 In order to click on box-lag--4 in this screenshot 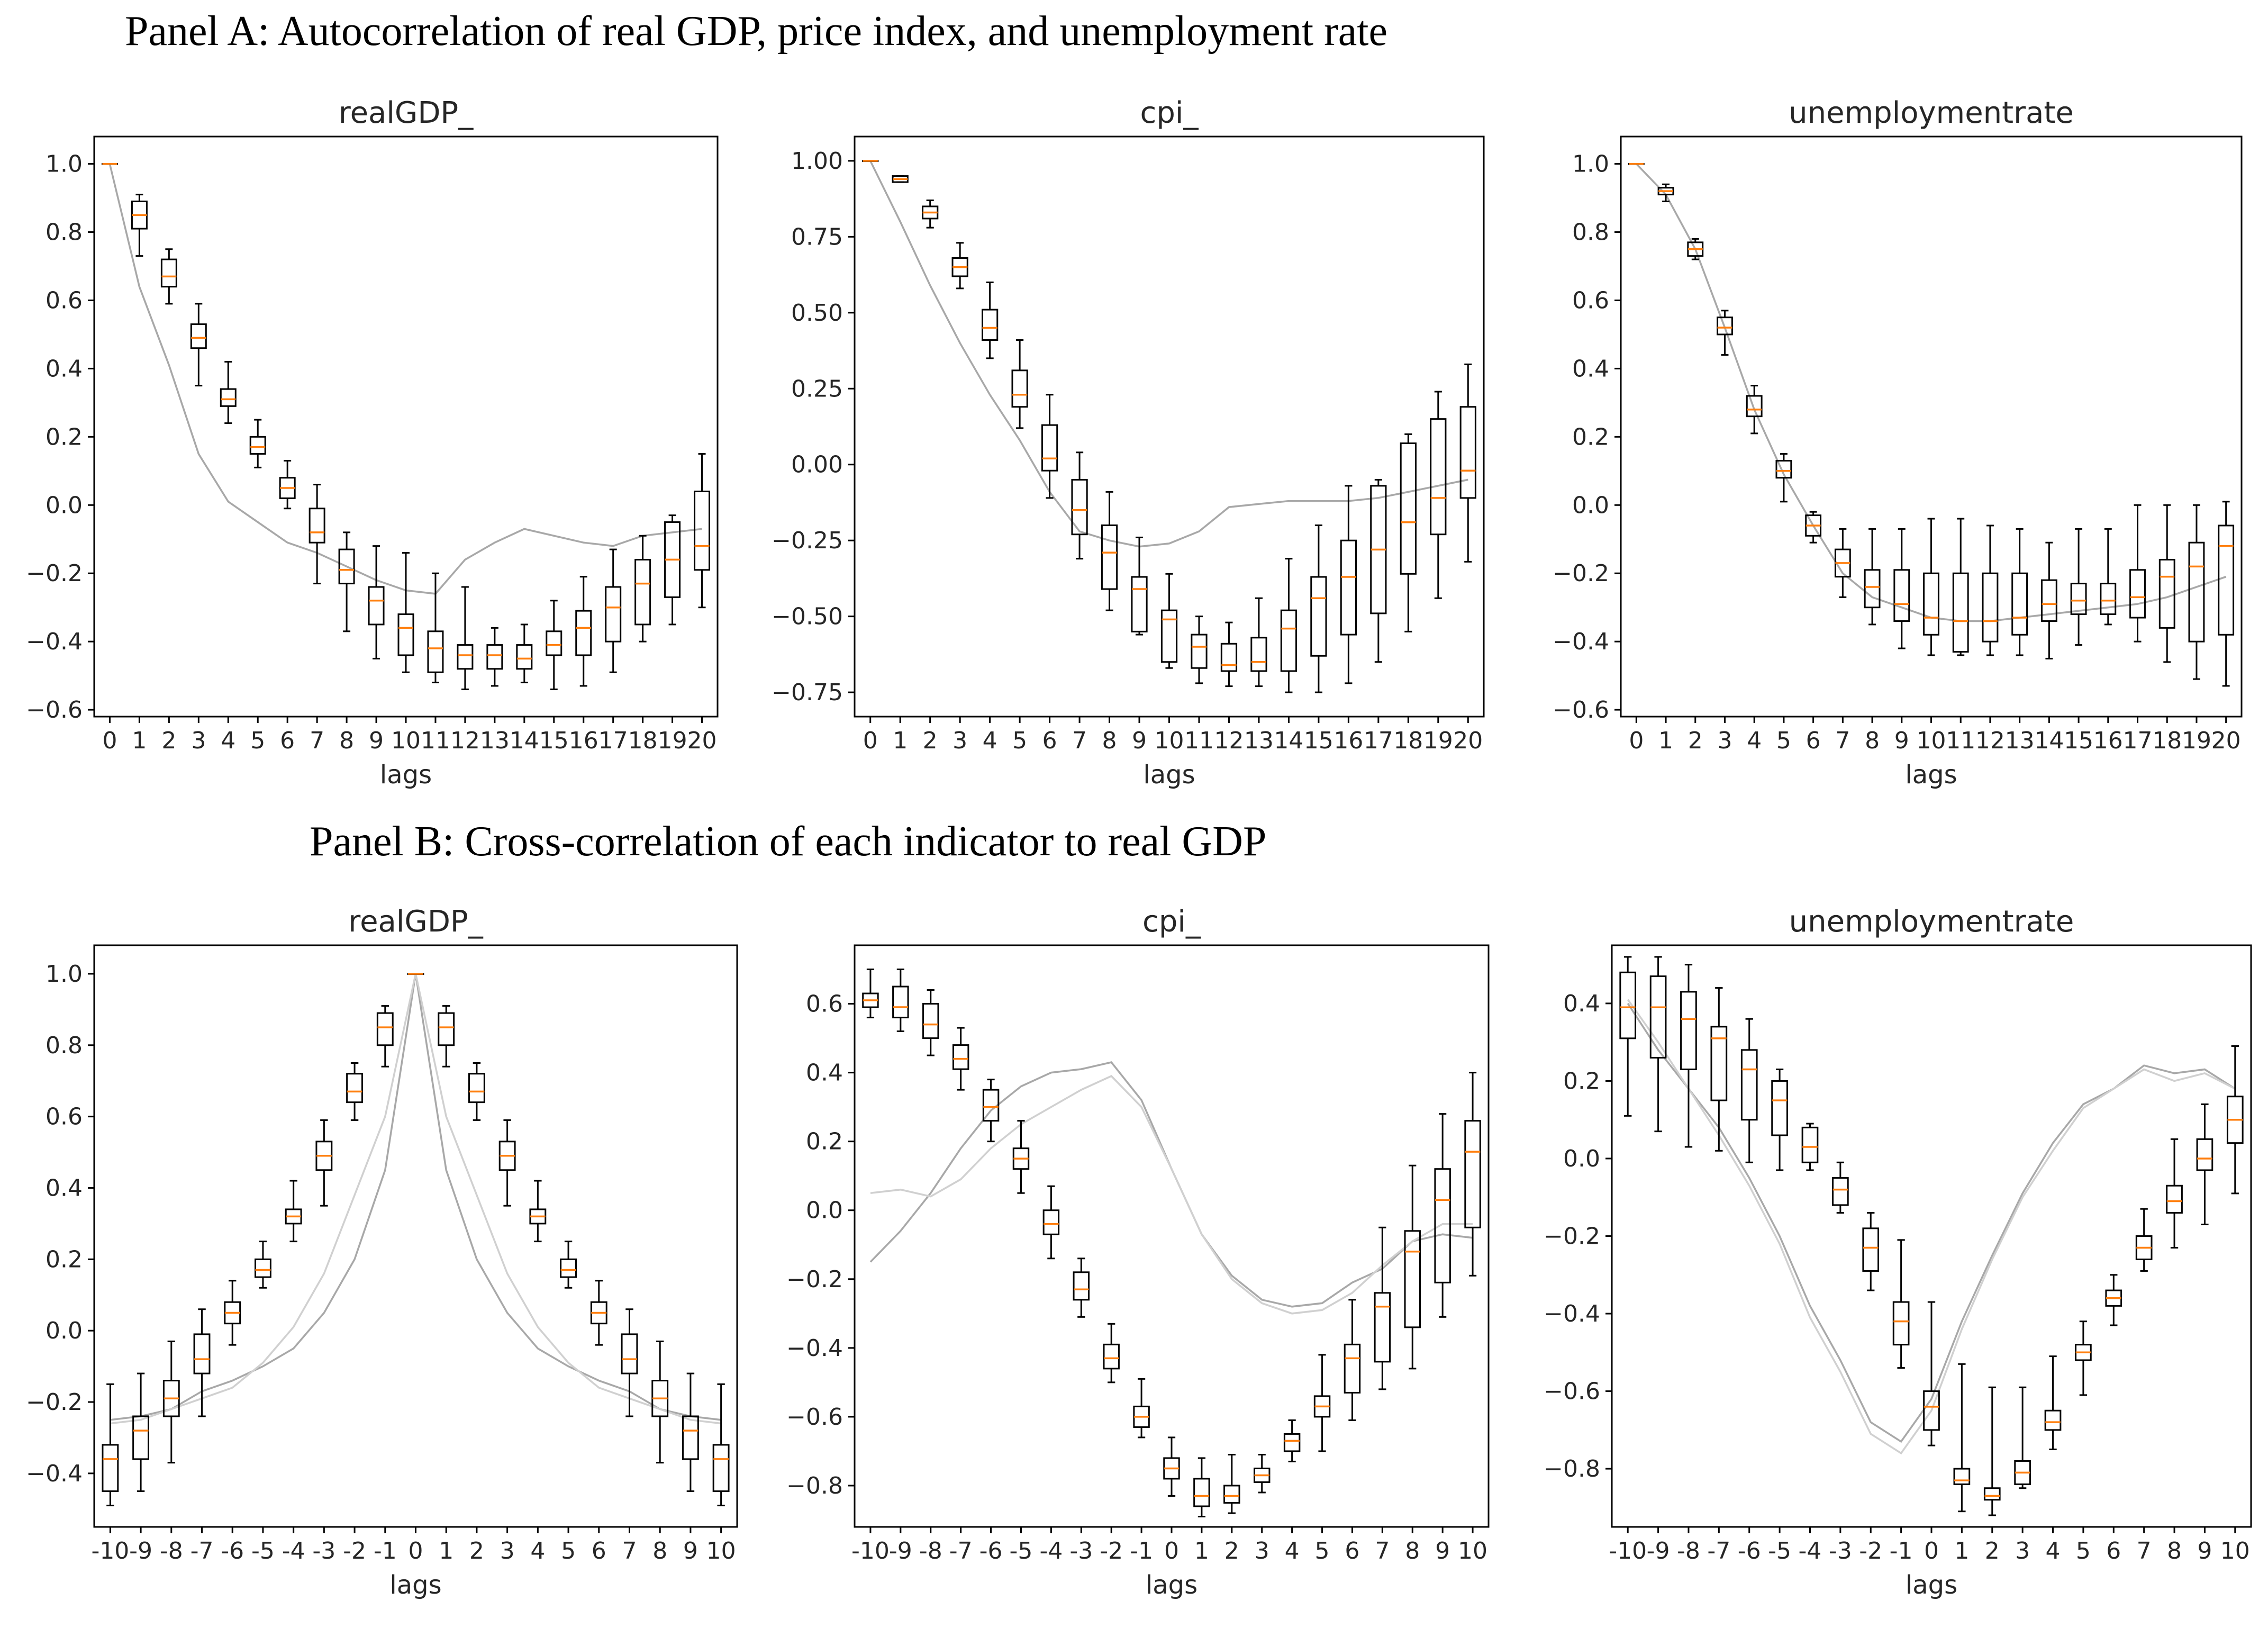, I will do `click(1051, 1222)`.